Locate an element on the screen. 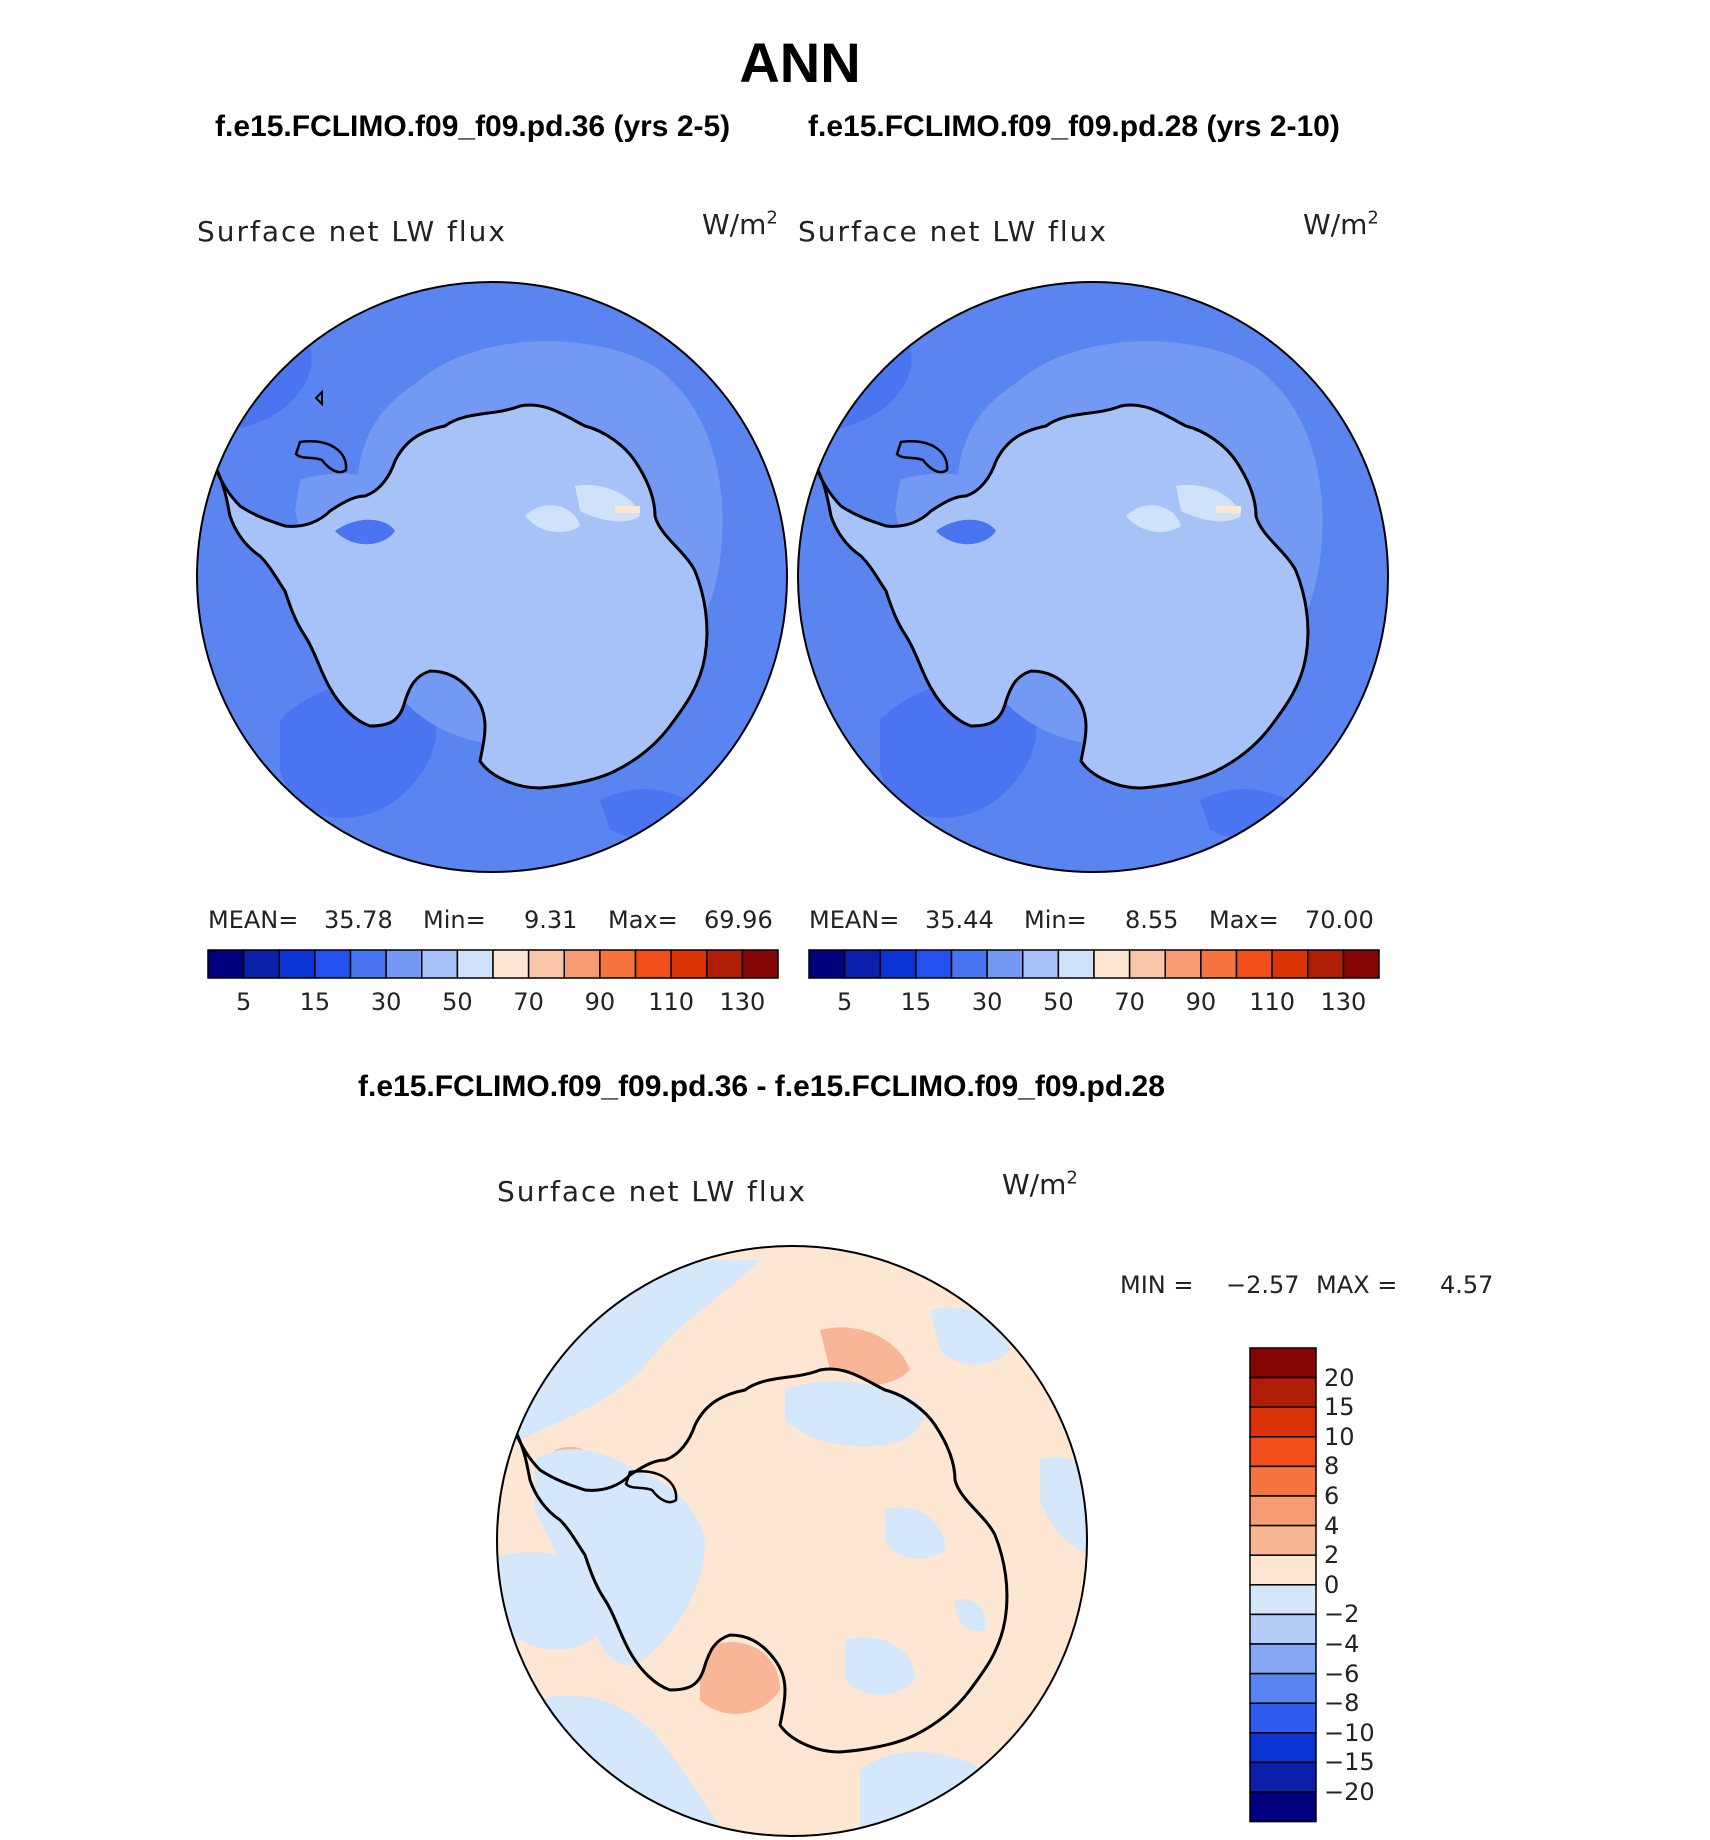 Image resolution: width=1710 pixels, height=1840 pixels. season-title: ANN is located at coordinates (800, 62).